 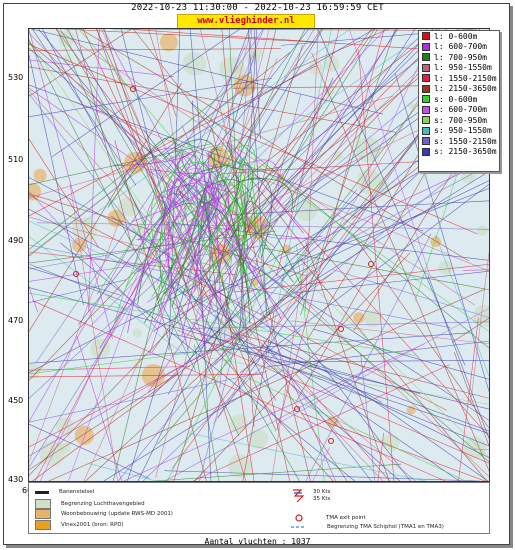 What do you see at coordinates (465, 152) in the screenshot?
I see `legend-label: s: 2150-3650m` at bounding box center [465, 152].